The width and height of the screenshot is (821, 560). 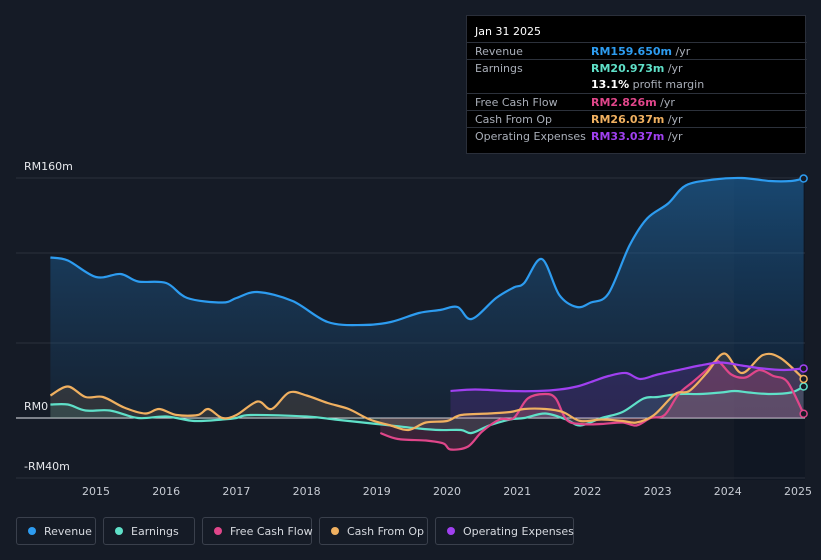 I want to click on tooltip-row: Earnings RM20.973m /yr, so click(x=637, y=68).